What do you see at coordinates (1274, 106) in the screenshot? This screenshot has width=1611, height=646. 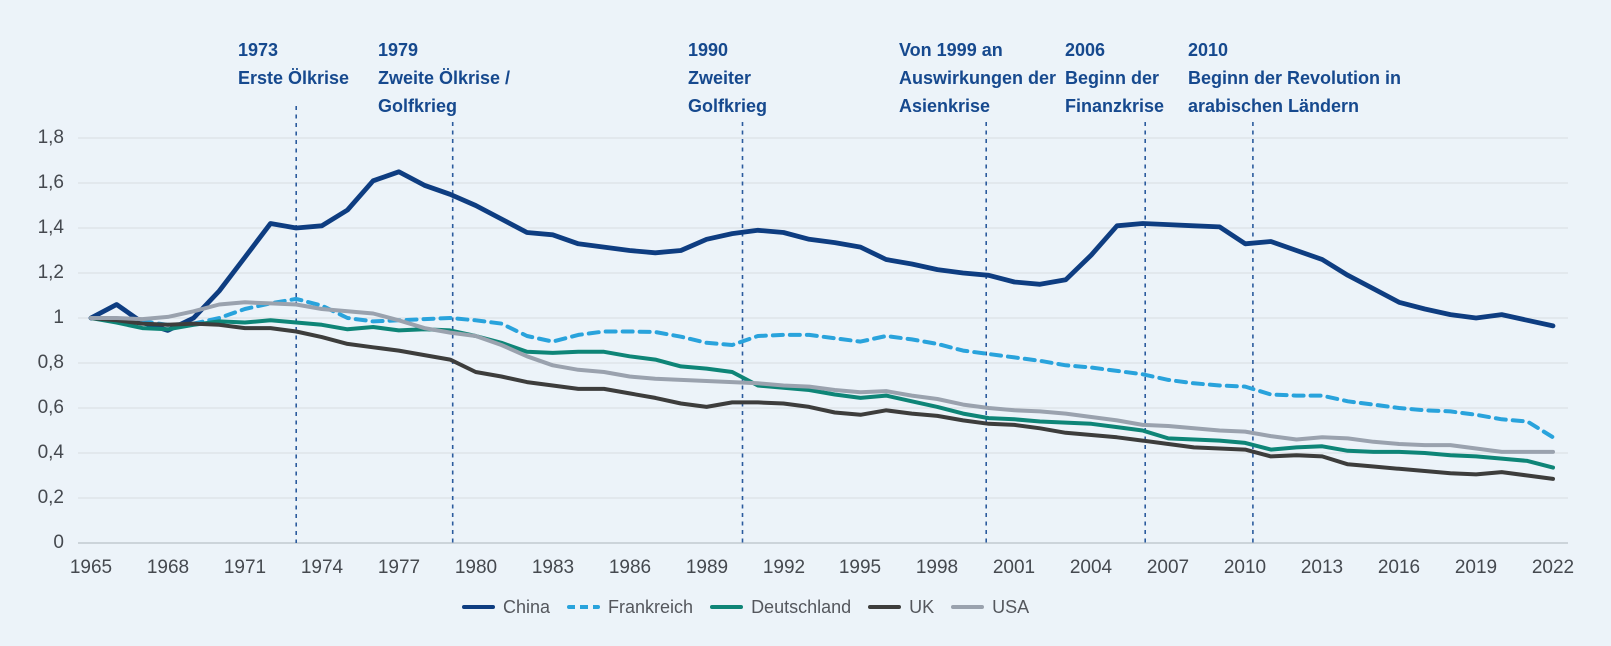 I see `annotation-text-line: arabischen Ländern` at bounding box center [1274, 106].